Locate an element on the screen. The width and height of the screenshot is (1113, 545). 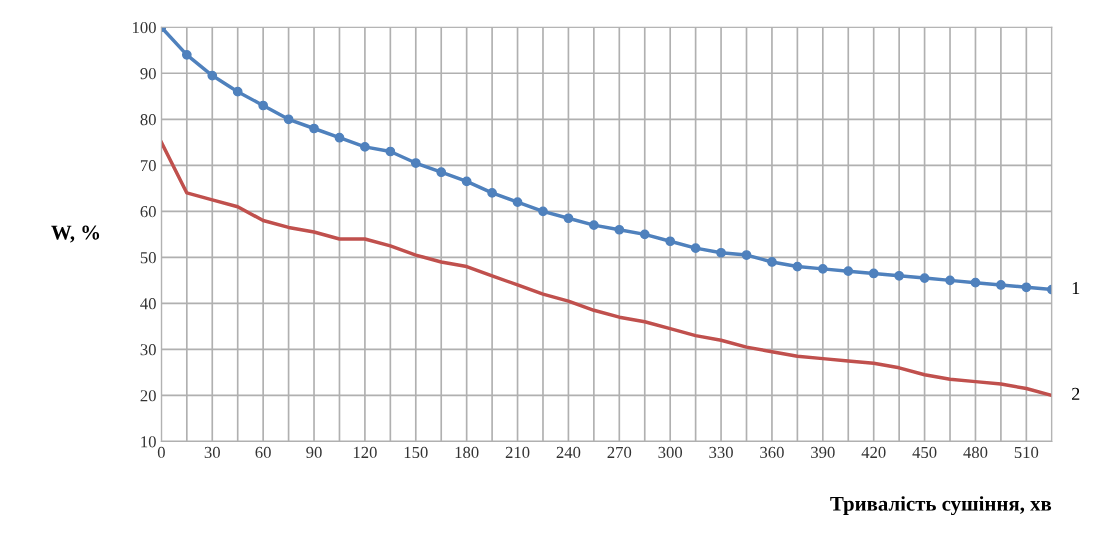
x-tick-label: 180 is located at coordinates (467, 452).